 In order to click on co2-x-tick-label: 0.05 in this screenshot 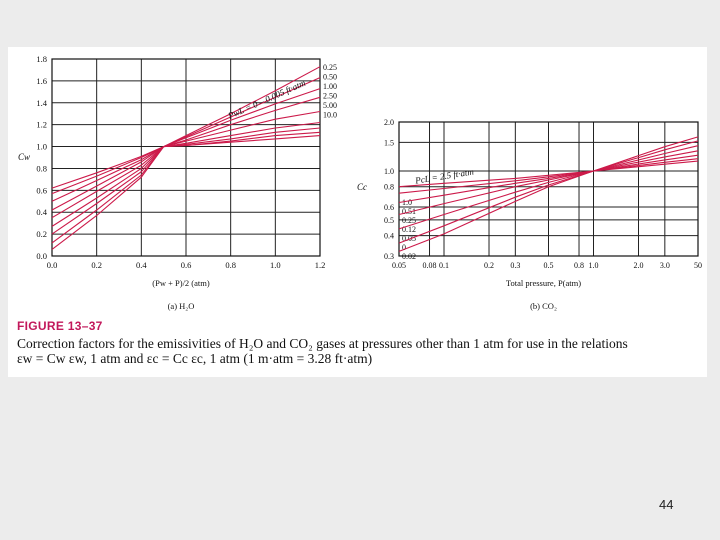, I will do `click(399, 265)`.